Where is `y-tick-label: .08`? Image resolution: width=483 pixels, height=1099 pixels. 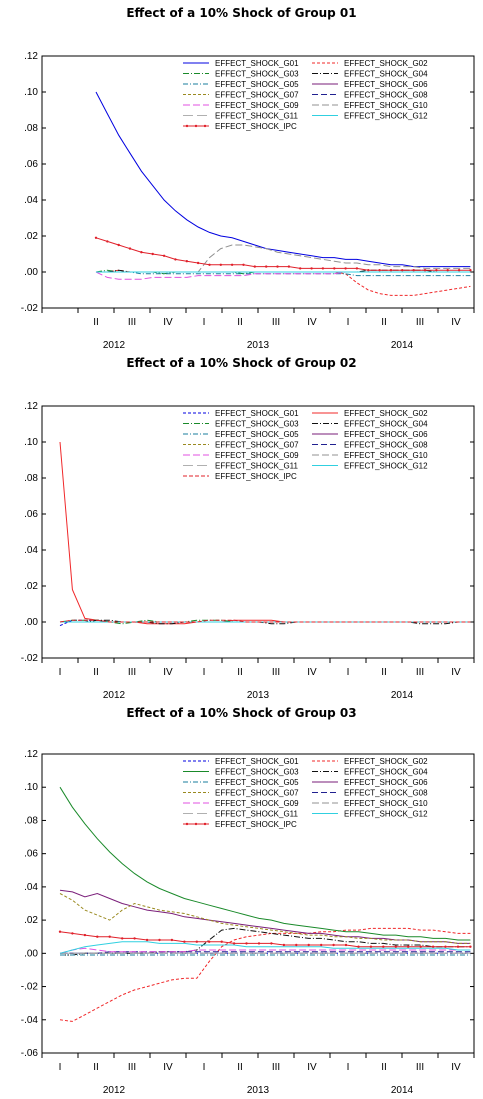 y-tick-label: .08 is located at coordinates (31, 478).